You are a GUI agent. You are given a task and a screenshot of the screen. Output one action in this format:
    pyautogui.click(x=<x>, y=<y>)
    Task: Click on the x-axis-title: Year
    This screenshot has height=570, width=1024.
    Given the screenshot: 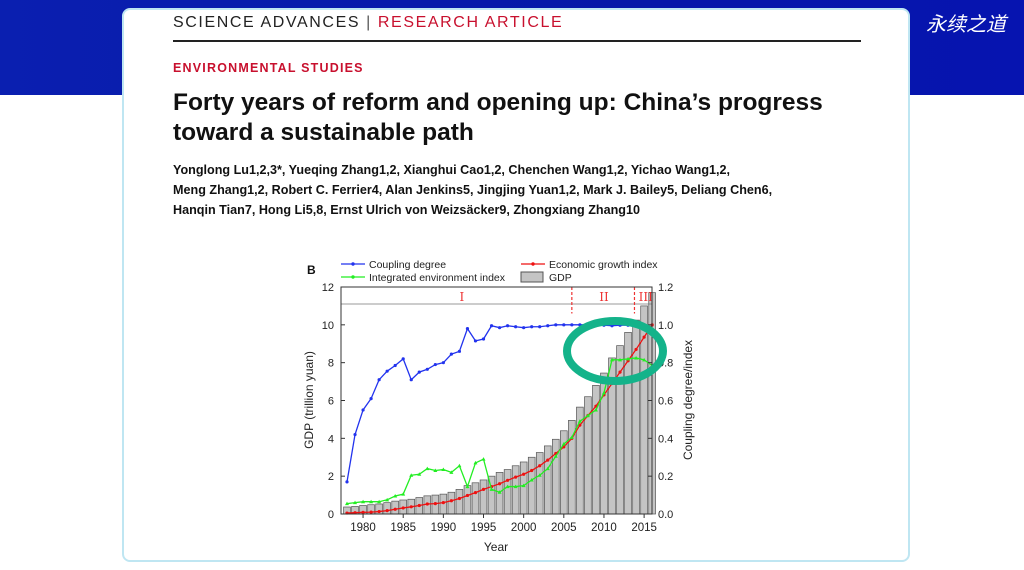 What is the action you would take?
    pyautogui.click(x=496, y=547)
    